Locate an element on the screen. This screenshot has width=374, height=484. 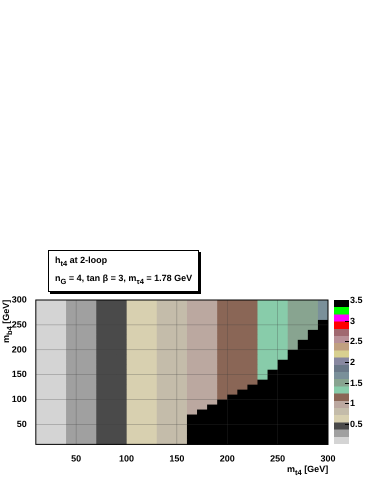
x-tick-label: 200 is located at coordinates (227, 458).